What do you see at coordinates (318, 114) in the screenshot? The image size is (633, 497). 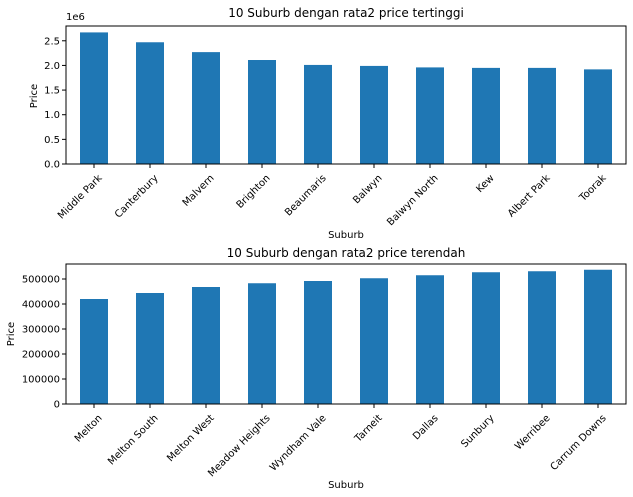 I see `bar-beaumaris` at bounding box center [318, 114].